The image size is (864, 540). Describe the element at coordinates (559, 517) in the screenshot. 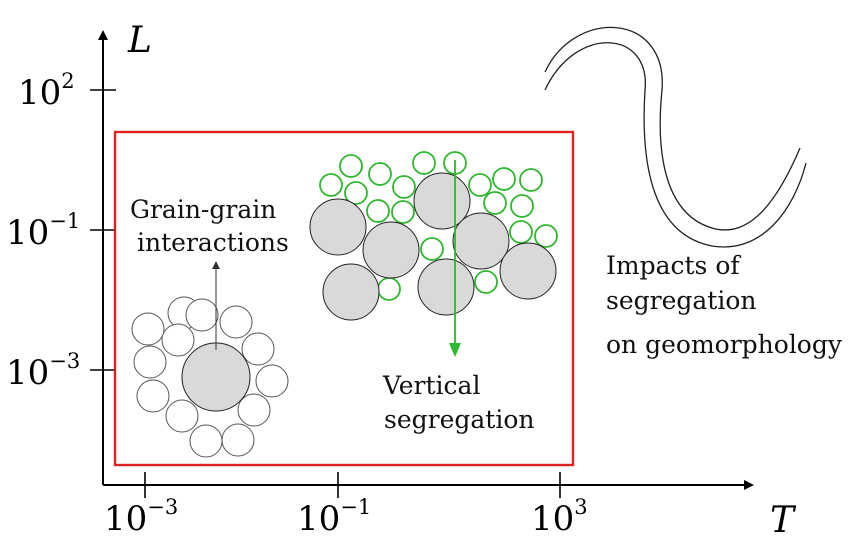

I see `x-tick-label: 10³` at that location.